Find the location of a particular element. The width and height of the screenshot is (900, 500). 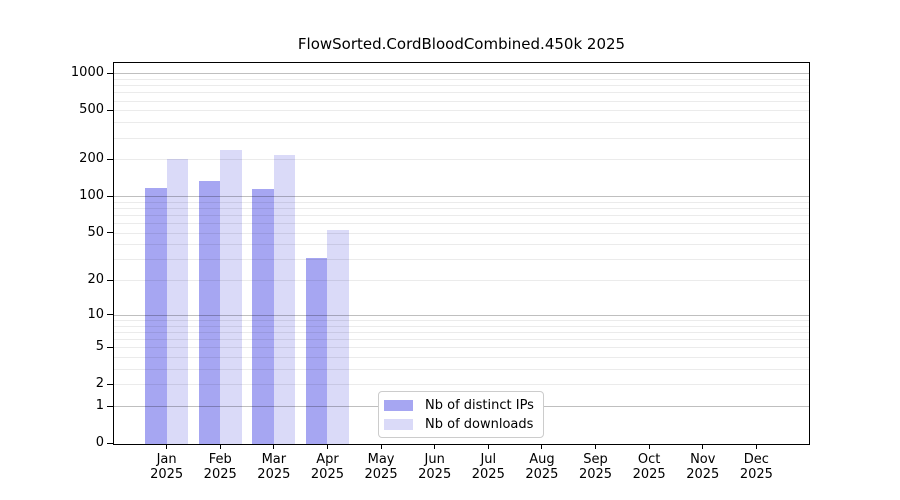

x-tick-label-may: May 2025 is located at coordinates (381, 467).